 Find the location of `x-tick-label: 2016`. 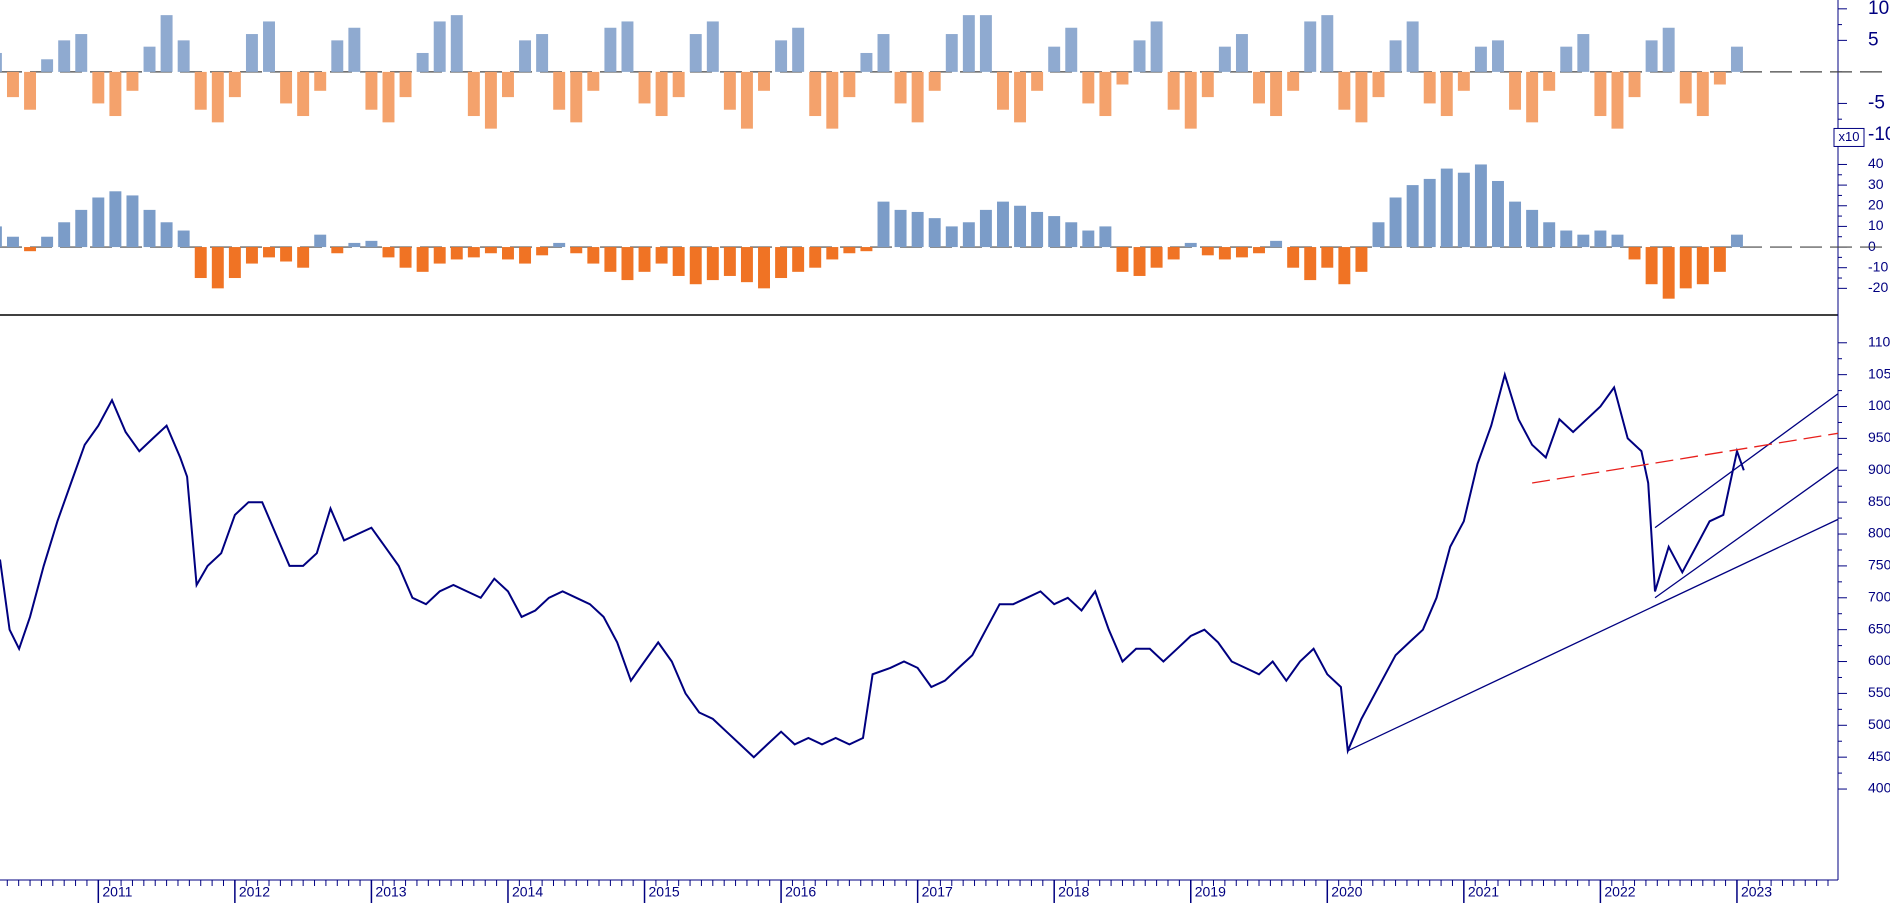

x-tick-label: 2016 is located at coordinates (800, 892).